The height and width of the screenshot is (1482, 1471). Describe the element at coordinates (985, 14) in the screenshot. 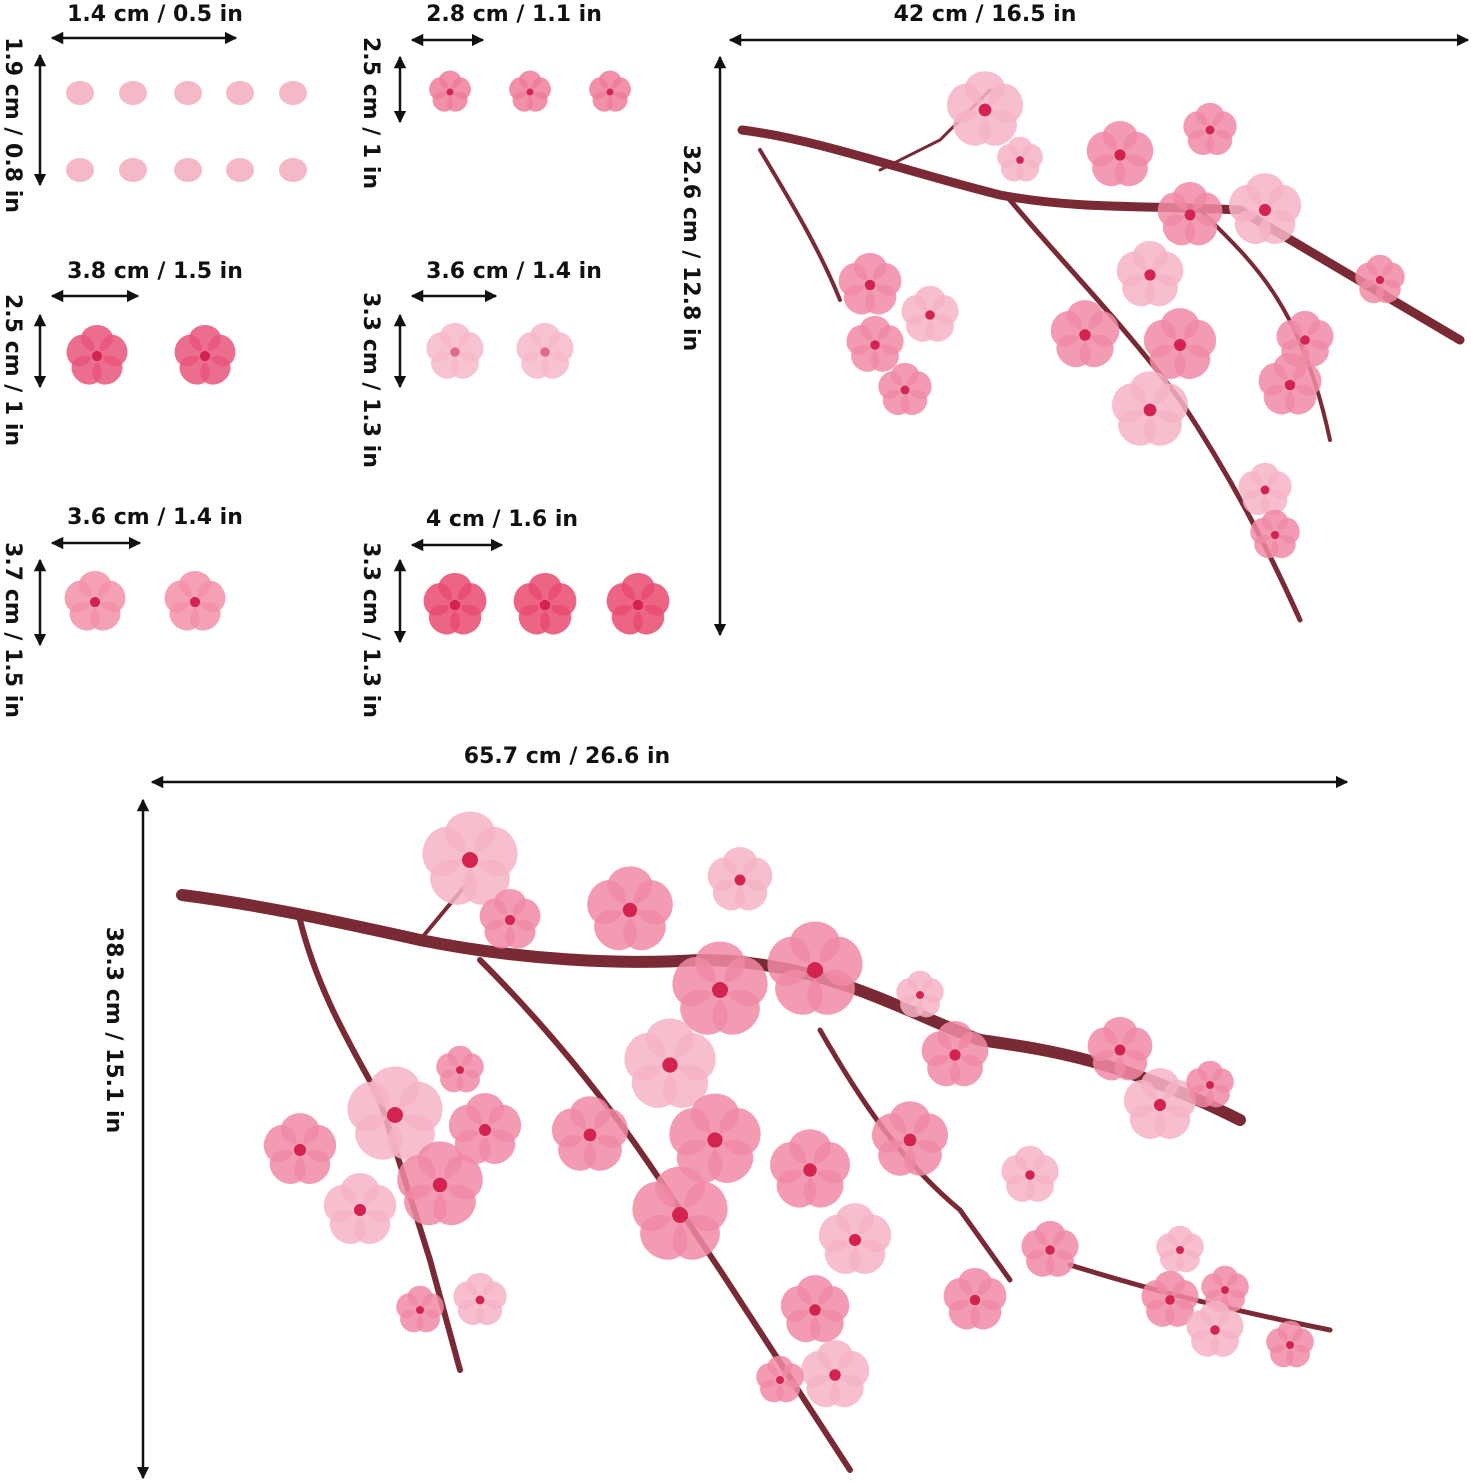

I see `width-label: 42 cm / 16.5 in` at that location.